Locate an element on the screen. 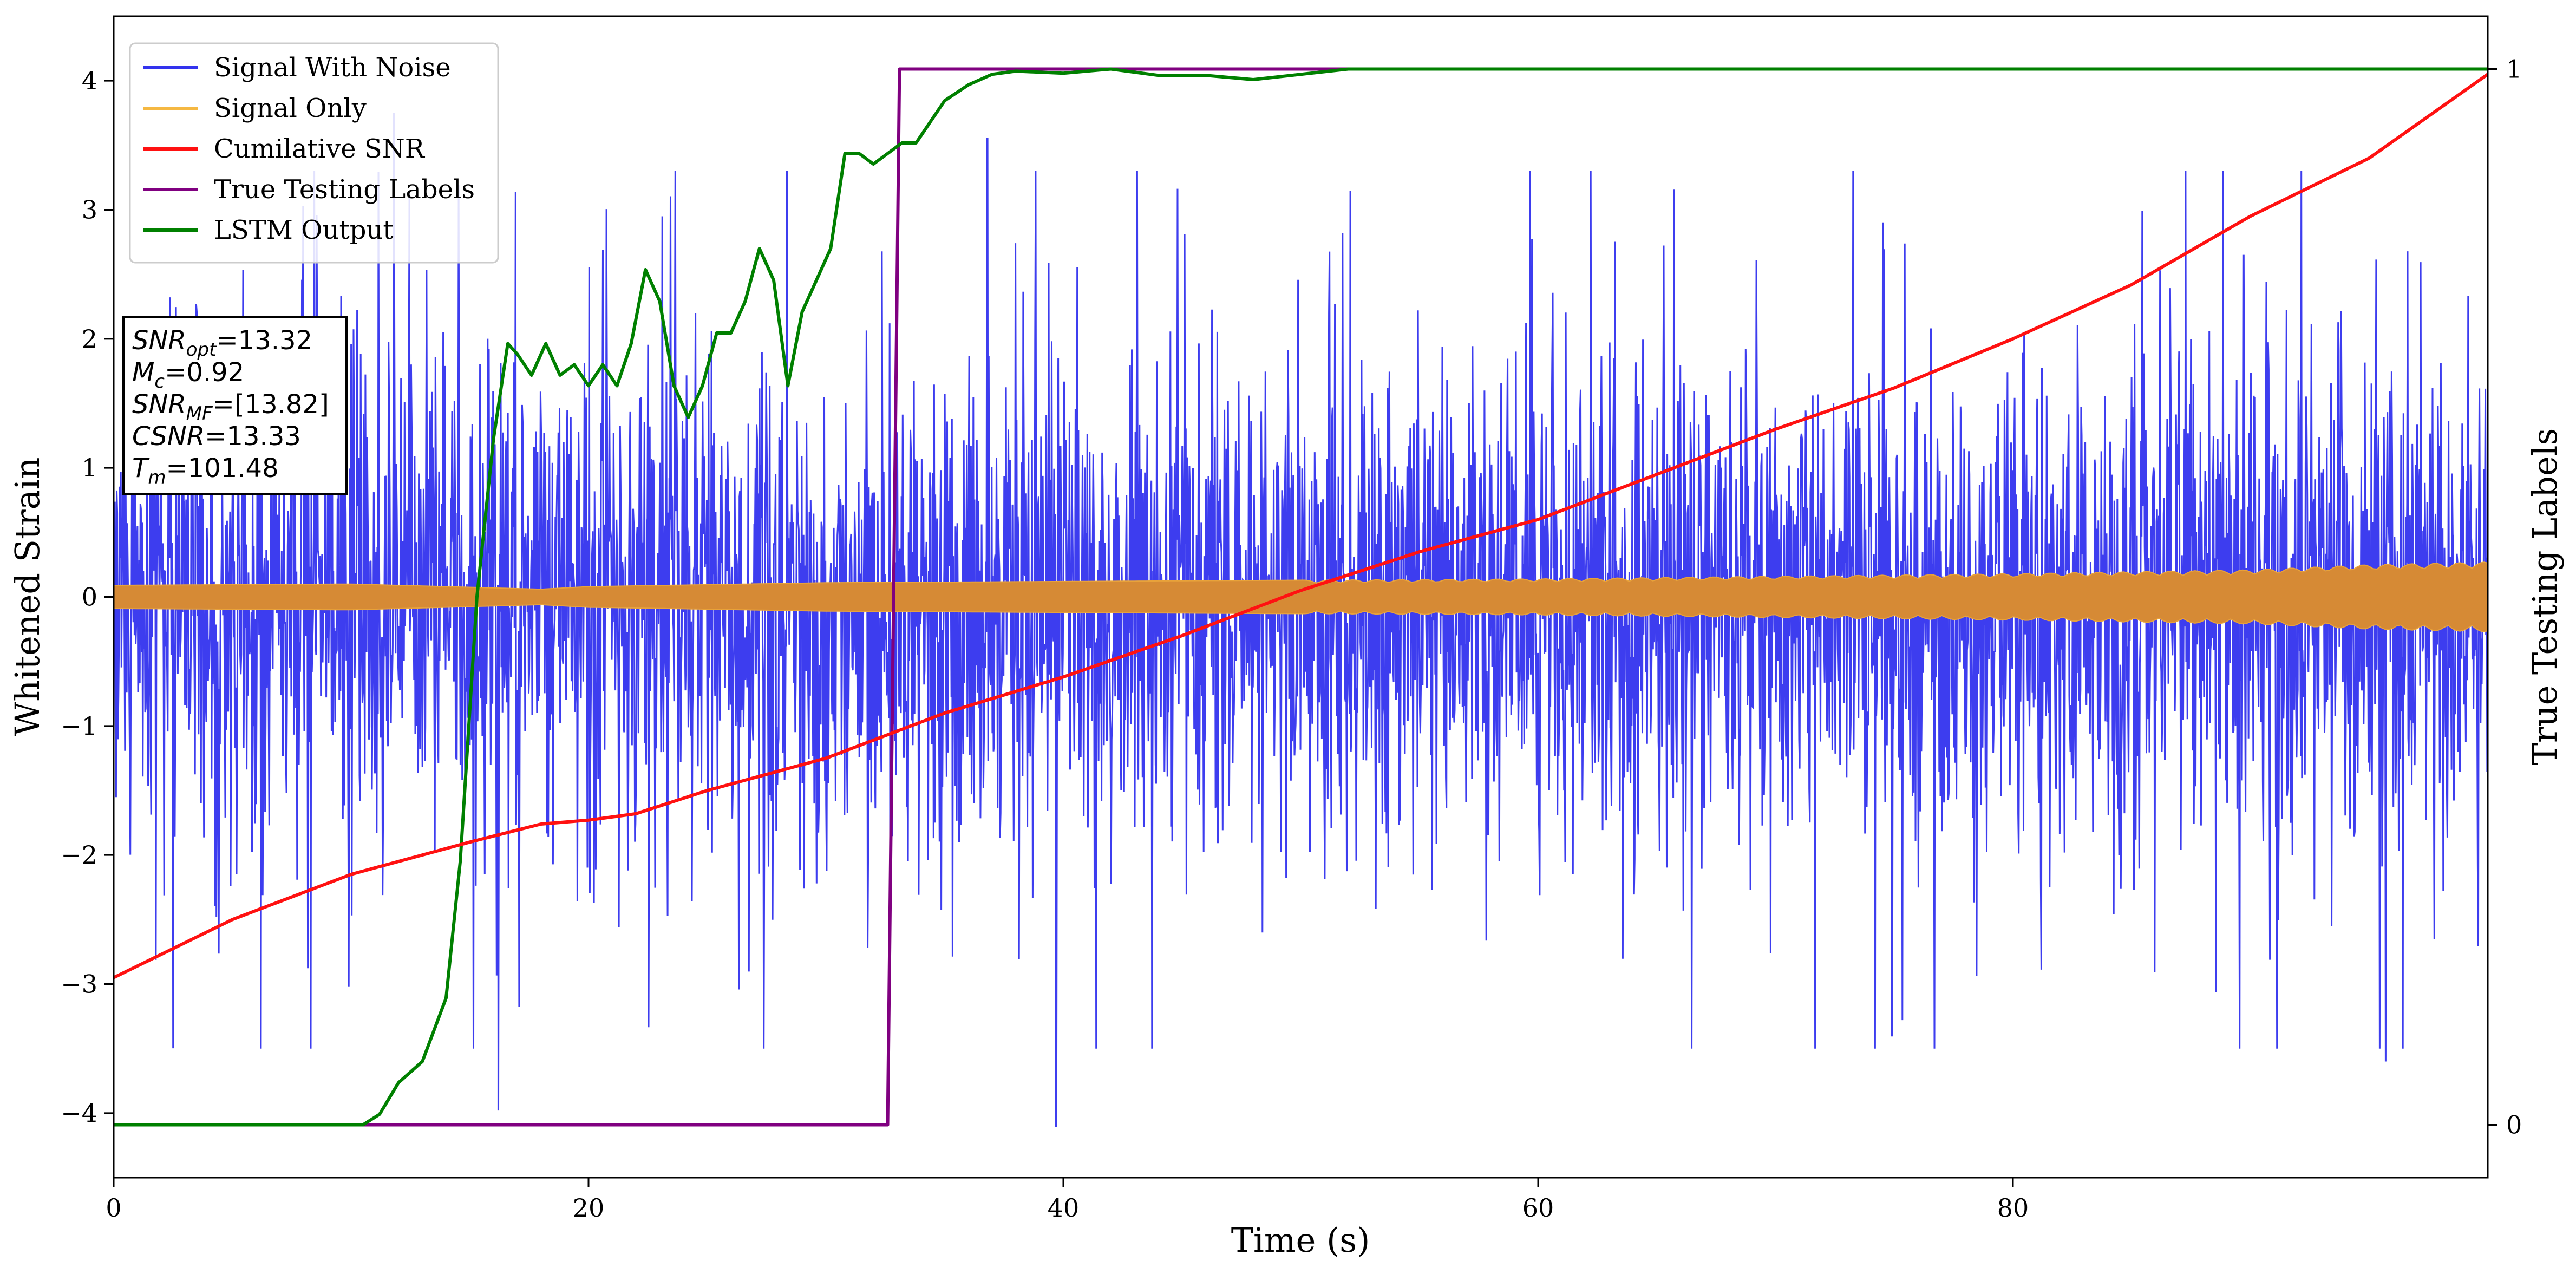 The image size is (2576, 1274). y2-axis-label: True Testing Labels is located at coordinates (2545, 597).